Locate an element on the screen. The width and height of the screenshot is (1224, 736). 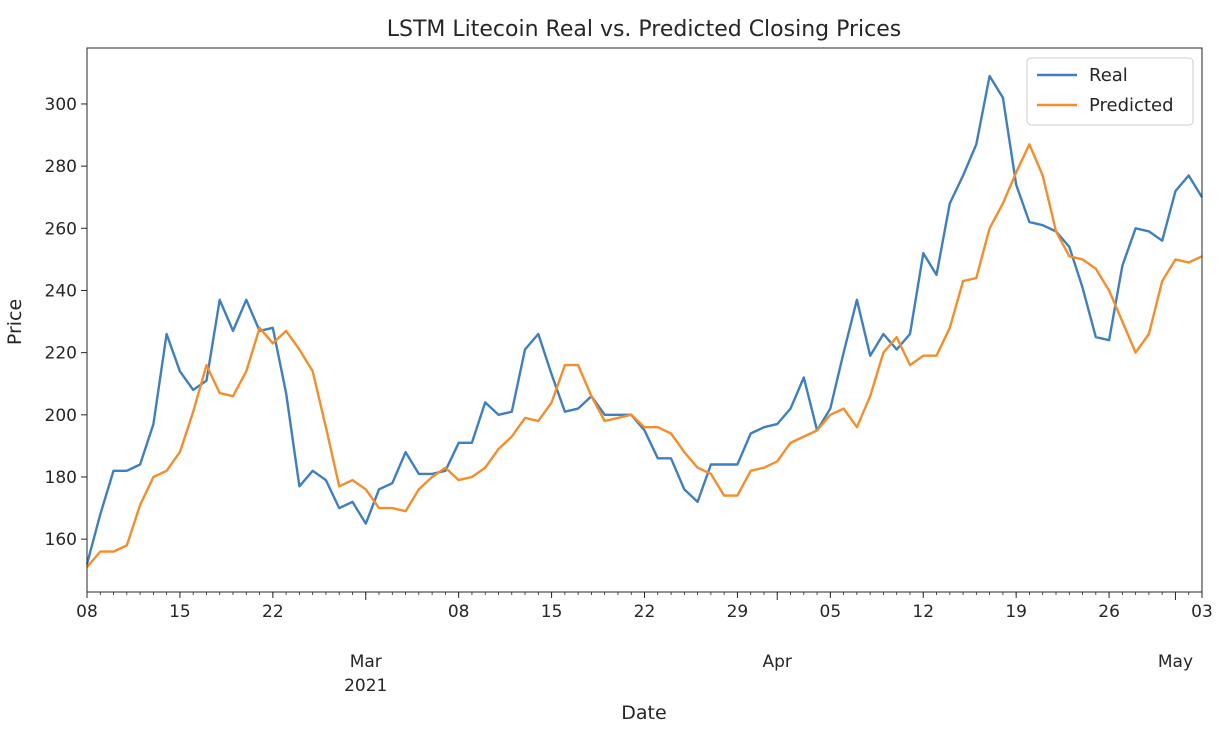
y-tick-label: 280 is located at coordinates (61, 167).